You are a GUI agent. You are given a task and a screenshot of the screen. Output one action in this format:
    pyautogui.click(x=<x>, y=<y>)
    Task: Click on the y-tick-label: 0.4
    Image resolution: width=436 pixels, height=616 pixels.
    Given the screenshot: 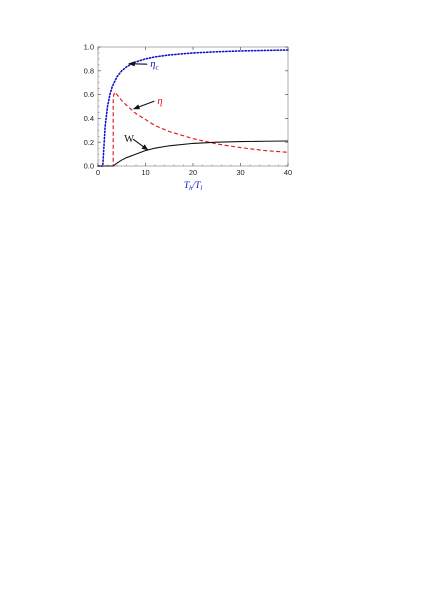 What is the action you would take?
    pyautogui.click(x=89, y=118)
    